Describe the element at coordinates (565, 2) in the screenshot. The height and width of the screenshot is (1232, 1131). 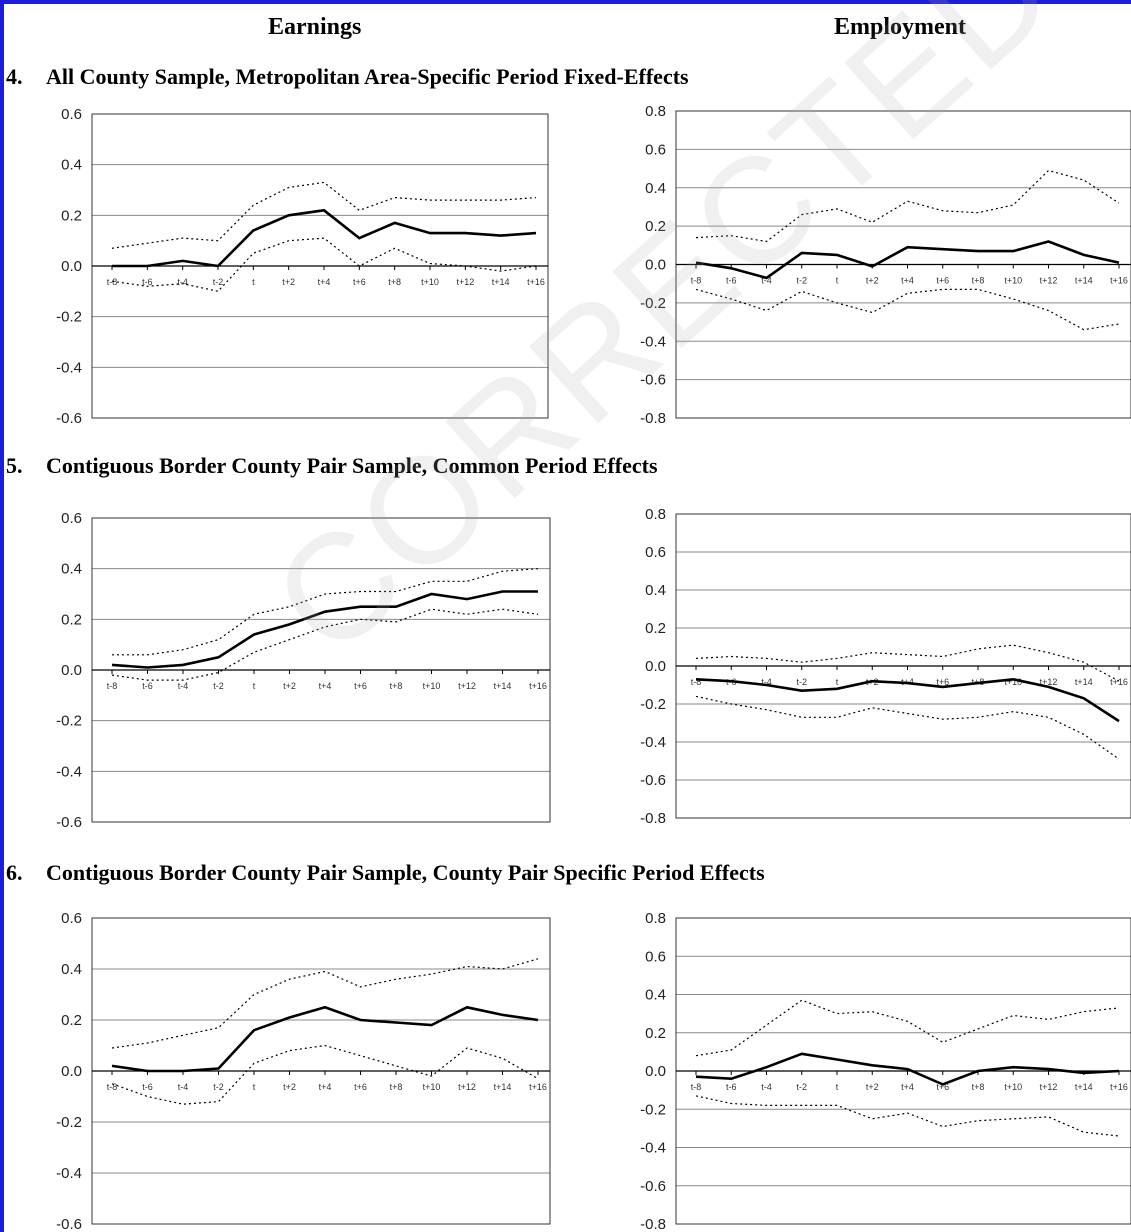
I see `frame-border-top` at that location.